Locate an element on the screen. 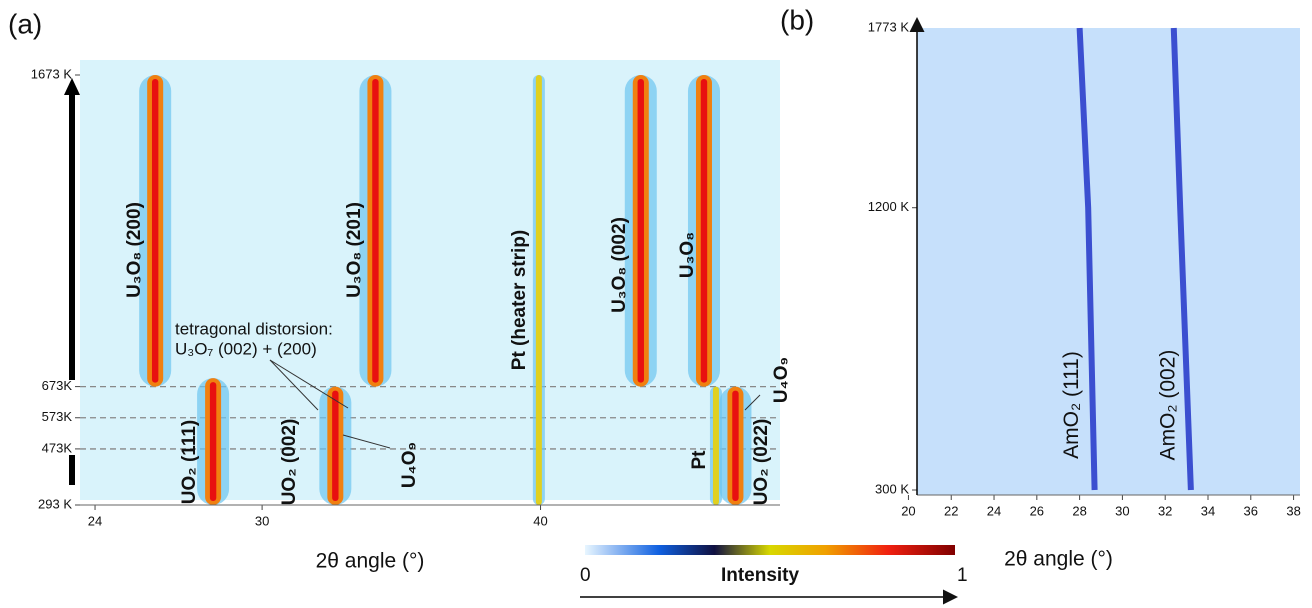 The width and height of the screenshot is (1312, 608). x-tick-label: 36 is located at coordinates (1251, 510).